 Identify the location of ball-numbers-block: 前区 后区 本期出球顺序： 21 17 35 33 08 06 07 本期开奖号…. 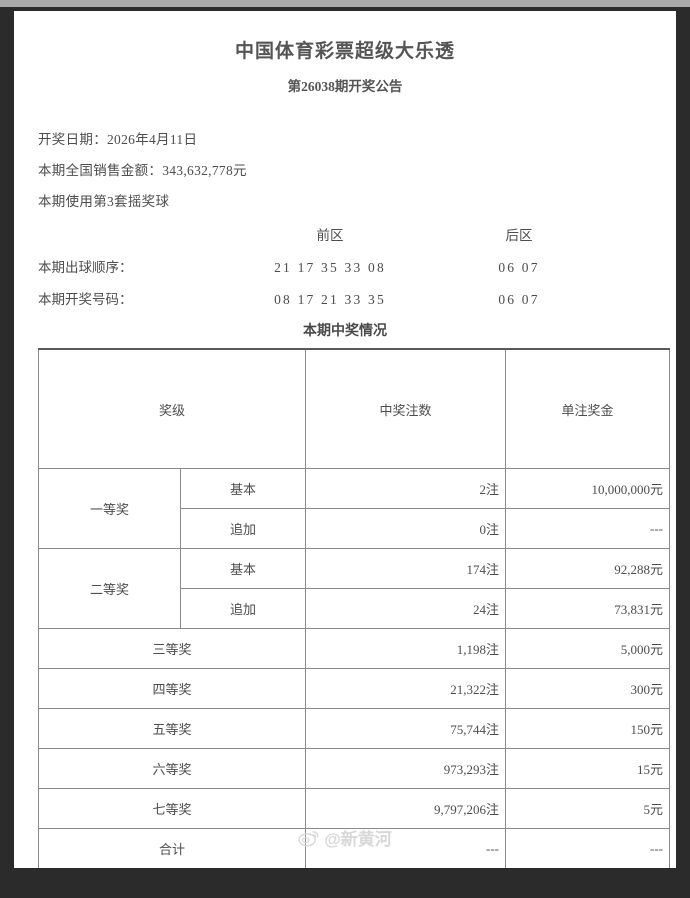
(345, 266).